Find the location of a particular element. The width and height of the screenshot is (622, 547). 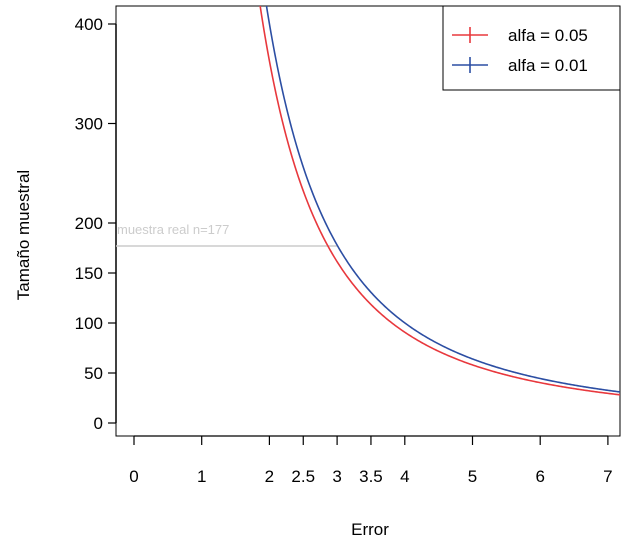

x-tick-label: 3 is located at coordinates (336, 476).